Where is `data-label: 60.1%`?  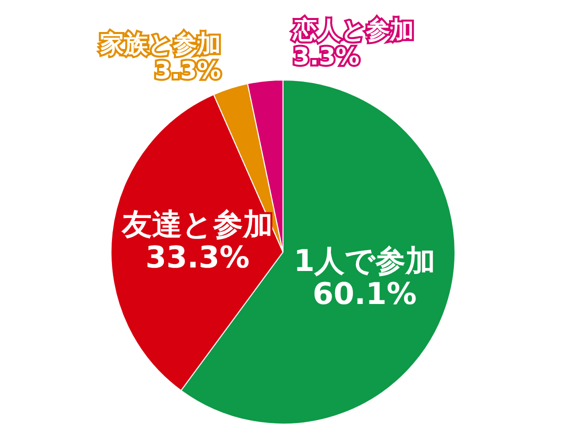 data-label: 60.1% is located at coordinates (364, 294).